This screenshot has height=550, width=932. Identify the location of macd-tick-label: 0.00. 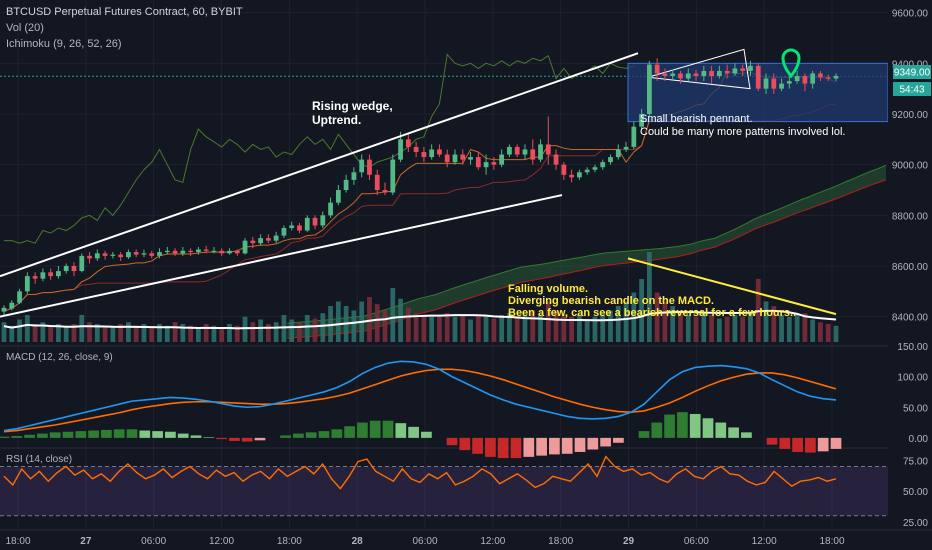
(919, 439).